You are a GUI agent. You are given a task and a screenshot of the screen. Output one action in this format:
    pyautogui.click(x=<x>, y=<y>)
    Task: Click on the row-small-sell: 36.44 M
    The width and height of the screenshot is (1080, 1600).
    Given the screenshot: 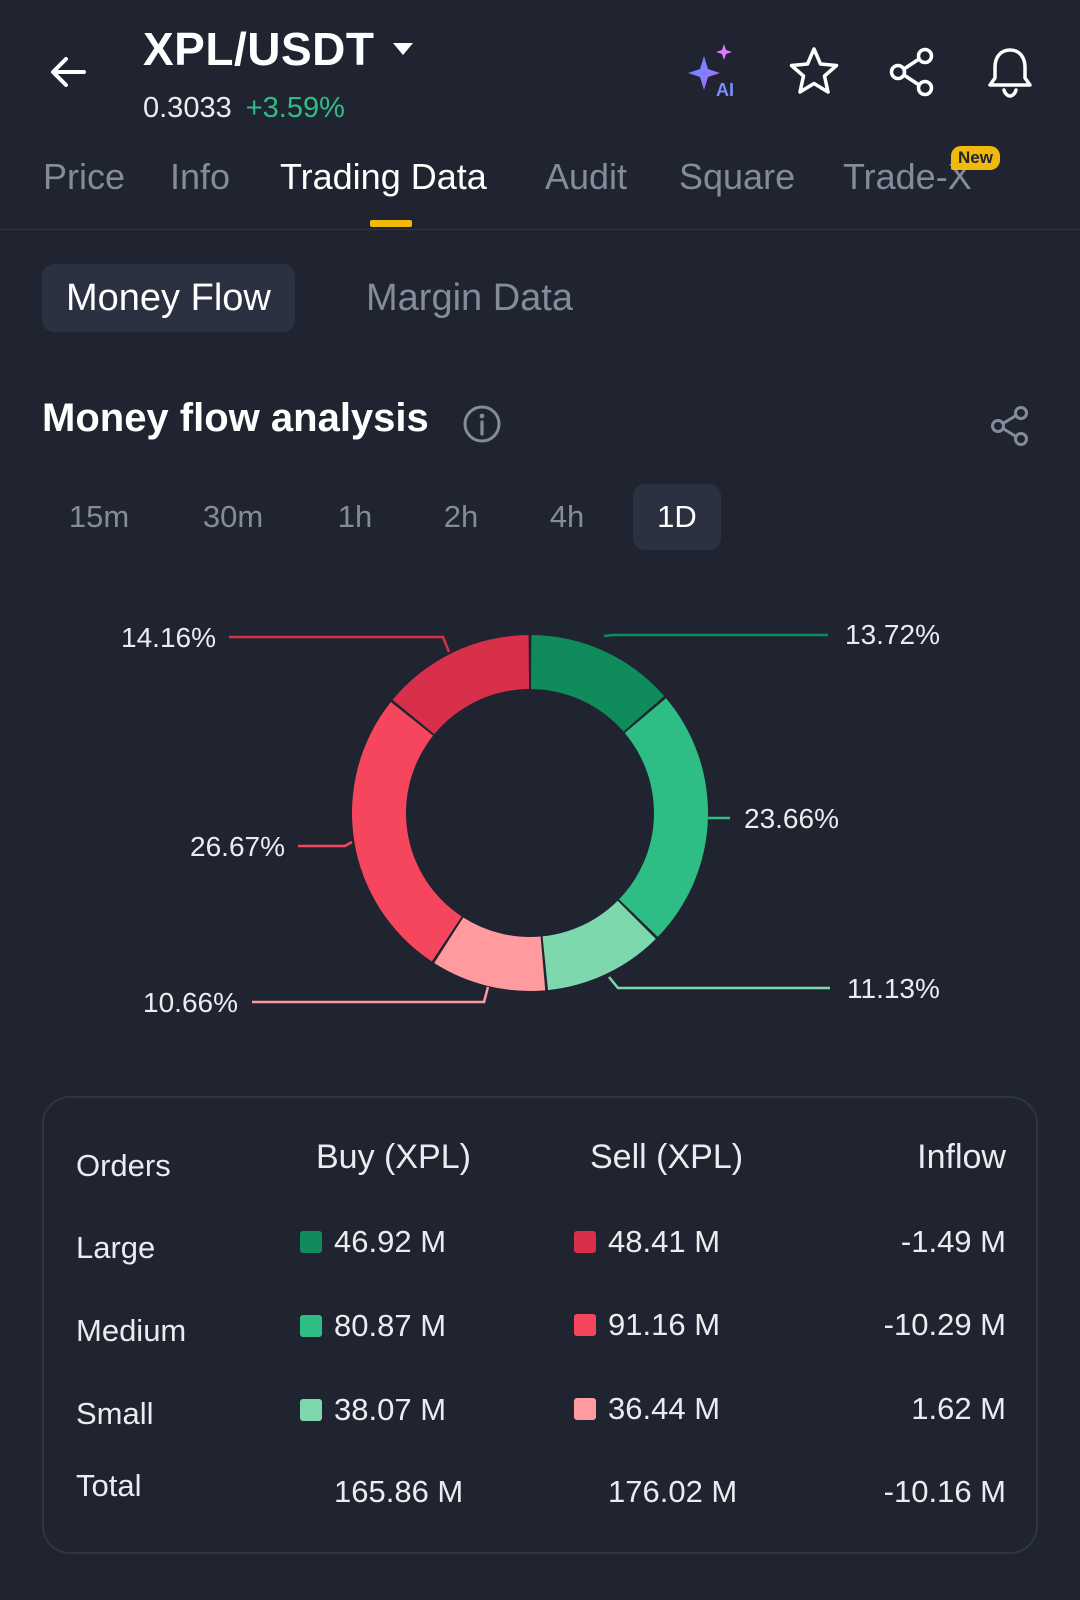 What is the action you would take?
    pyautogui.click(x=647, y=1409)
    